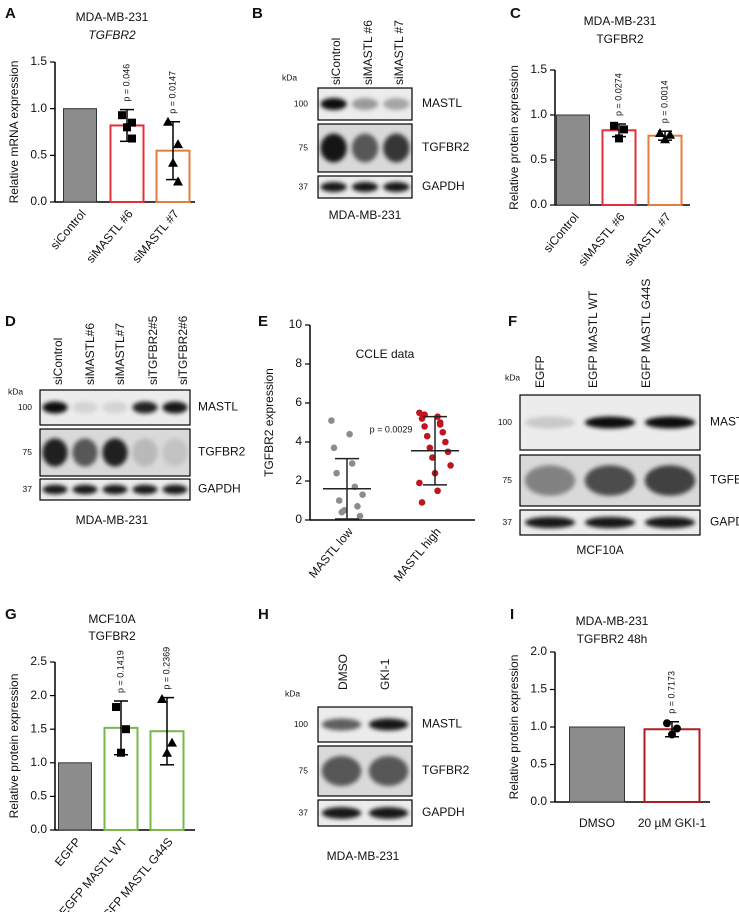  I want to click on lane-label: EGFP MASTL G44S, so click(646, 333).